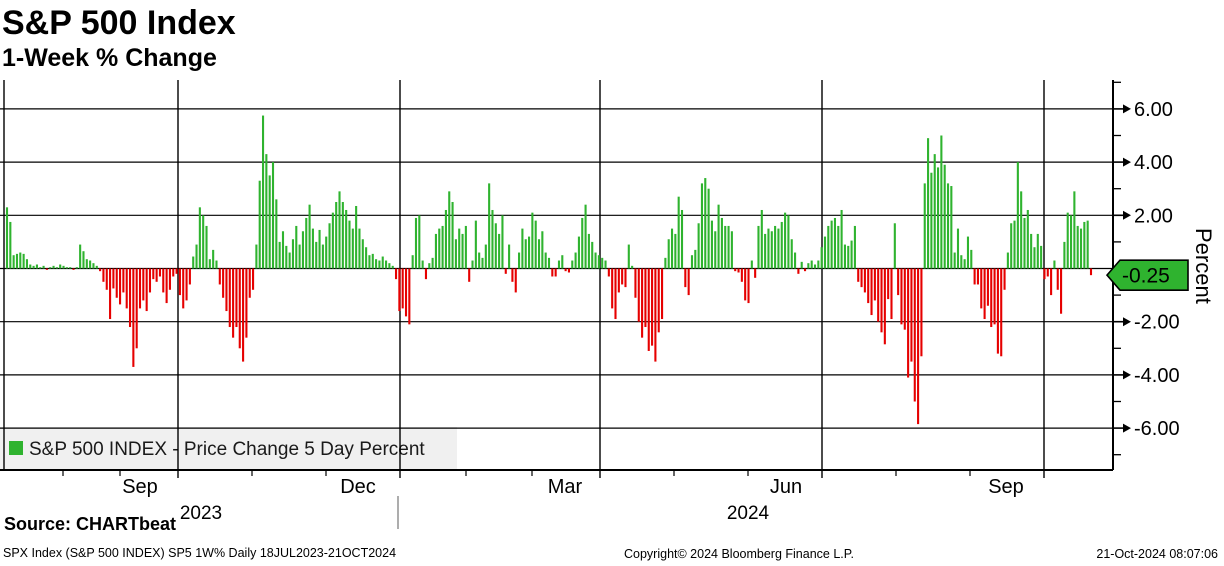 The height and width of the screenshot is (566, 1224). What do you see at coordinates (748, 513) in the screenshot?
I see `year-label: 2024` at bounding box center [748, 513].